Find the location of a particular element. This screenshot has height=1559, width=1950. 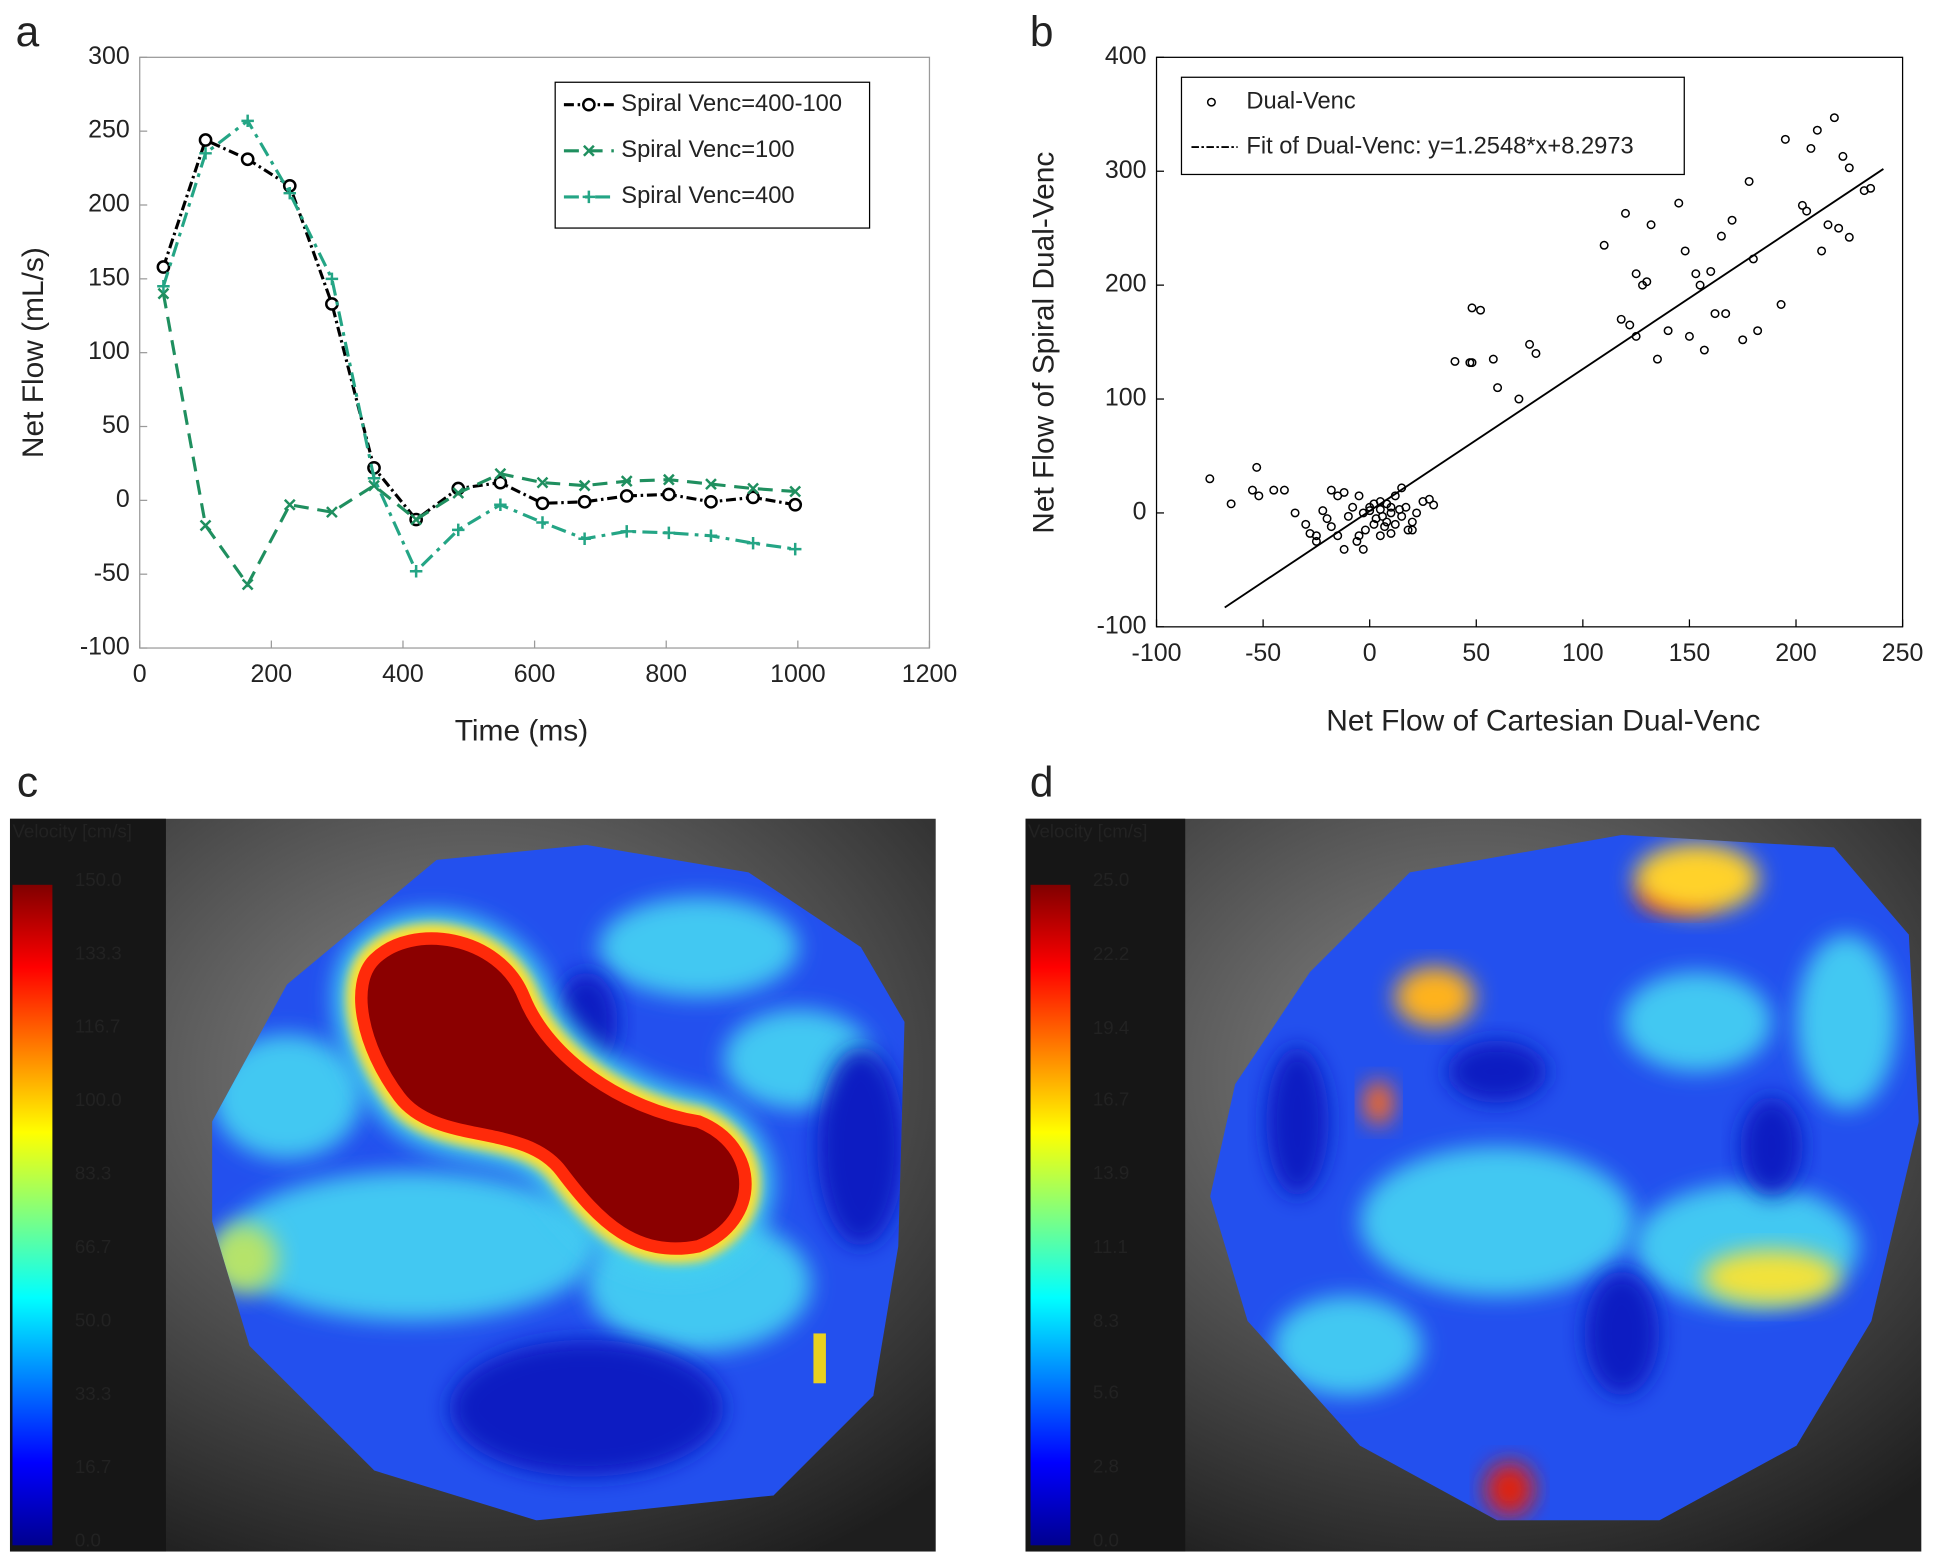

y-axis-label: Net Flow of Spiral Dual-Venc is located at coordinates (1043, 343).